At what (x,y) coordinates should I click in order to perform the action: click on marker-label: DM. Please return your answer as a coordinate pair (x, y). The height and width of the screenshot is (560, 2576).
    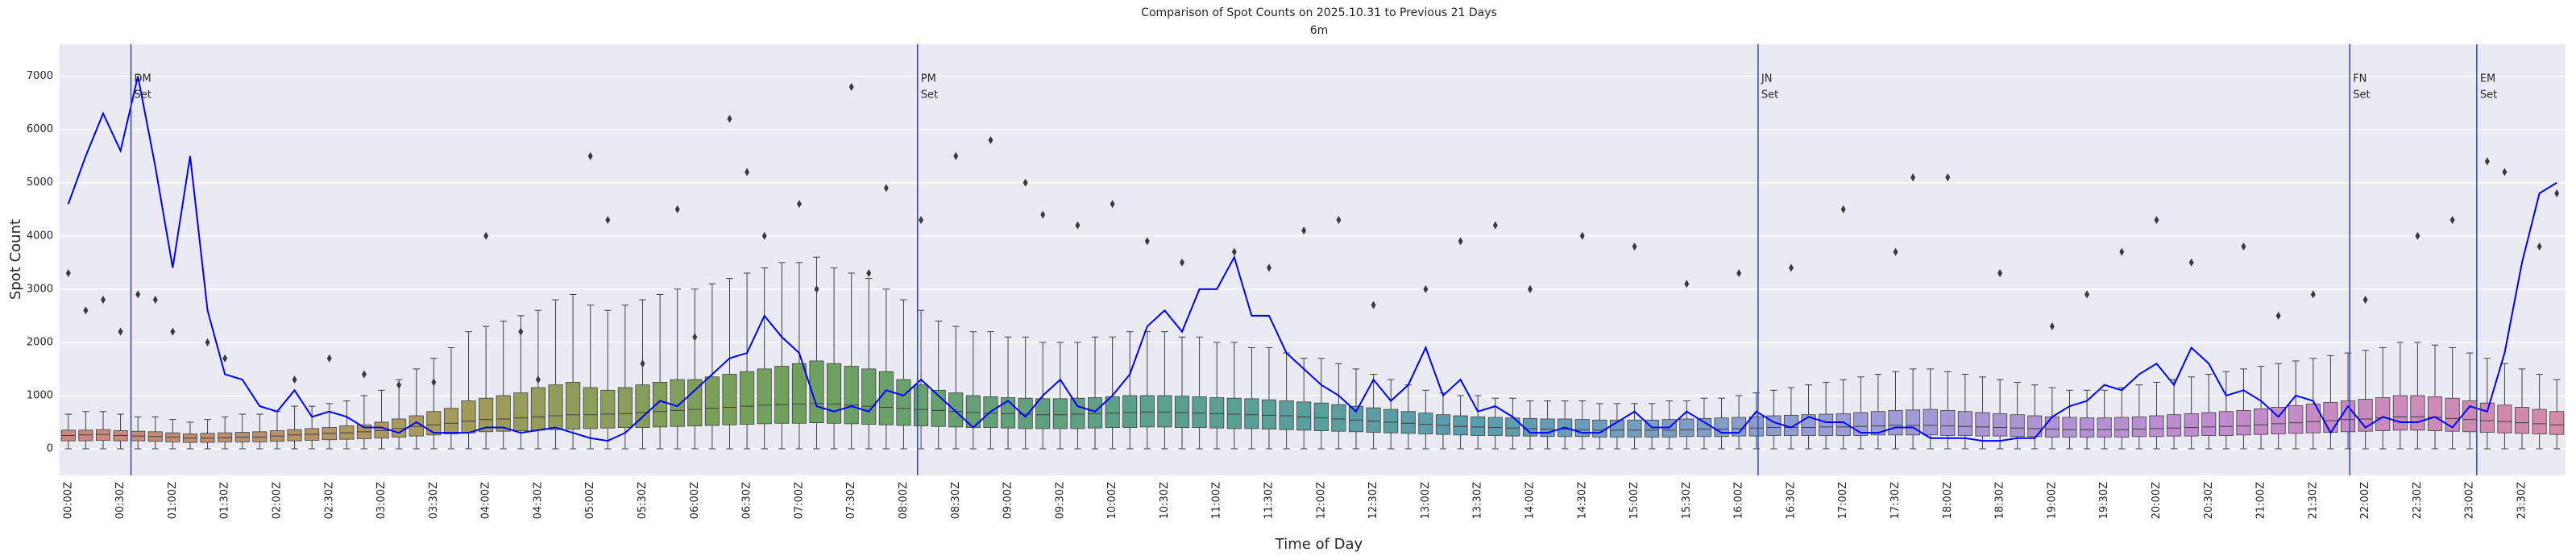
    Looking at the image, I should click on (143, 79).